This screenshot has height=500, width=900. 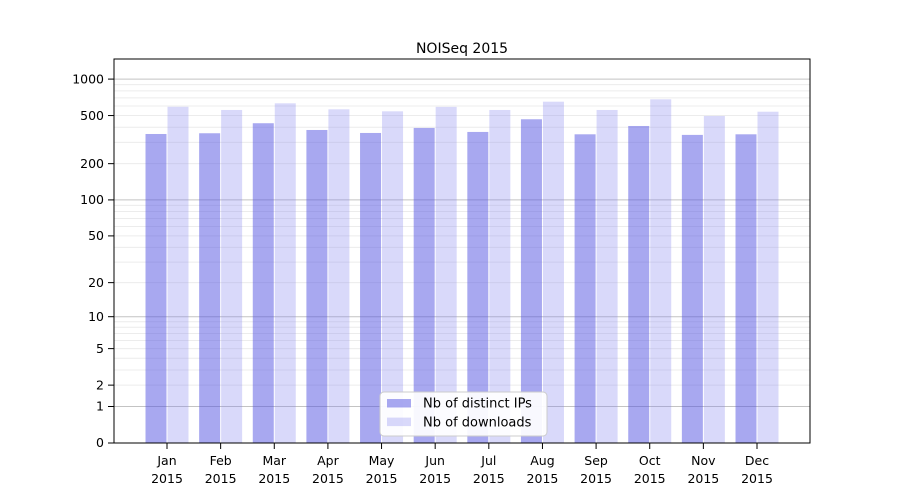 I want to click on bar-jun-distinct-ips, so click(x=424, y=285).